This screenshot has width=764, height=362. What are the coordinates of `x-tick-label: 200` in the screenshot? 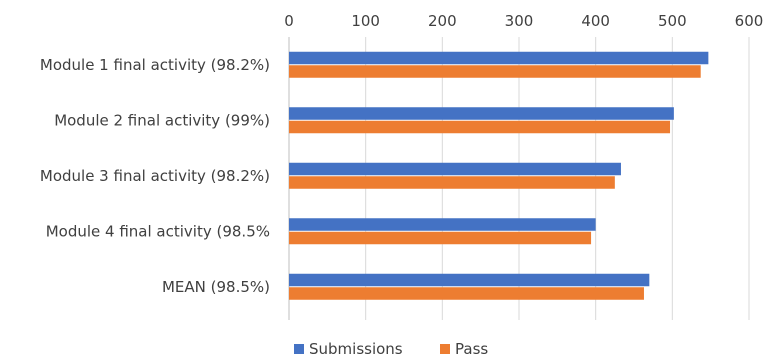 It's located at (442, 21).